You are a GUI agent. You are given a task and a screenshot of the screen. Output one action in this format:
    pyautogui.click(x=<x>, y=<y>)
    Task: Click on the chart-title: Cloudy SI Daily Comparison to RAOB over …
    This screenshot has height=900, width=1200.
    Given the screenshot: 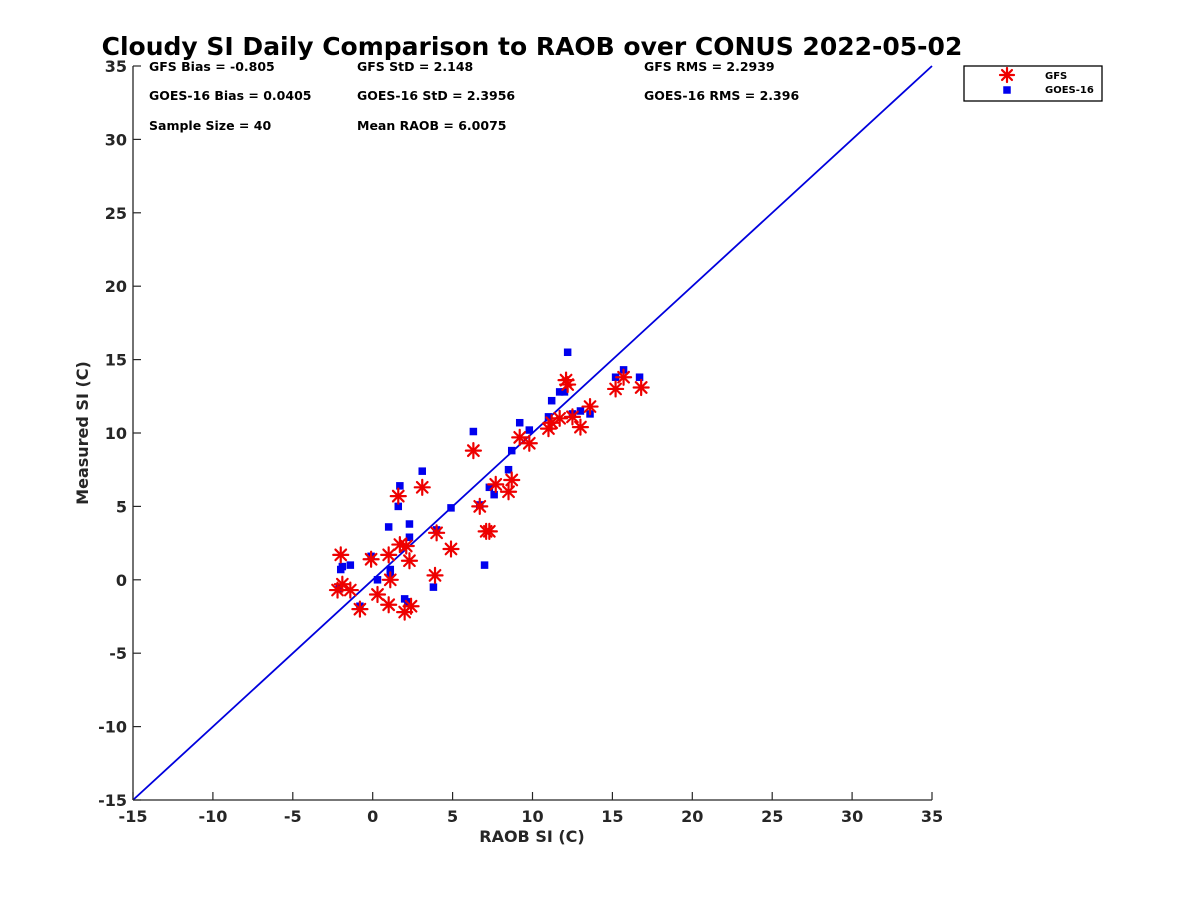 What is the action you would take?
    pyautogui.click(x=532, y=46)
    